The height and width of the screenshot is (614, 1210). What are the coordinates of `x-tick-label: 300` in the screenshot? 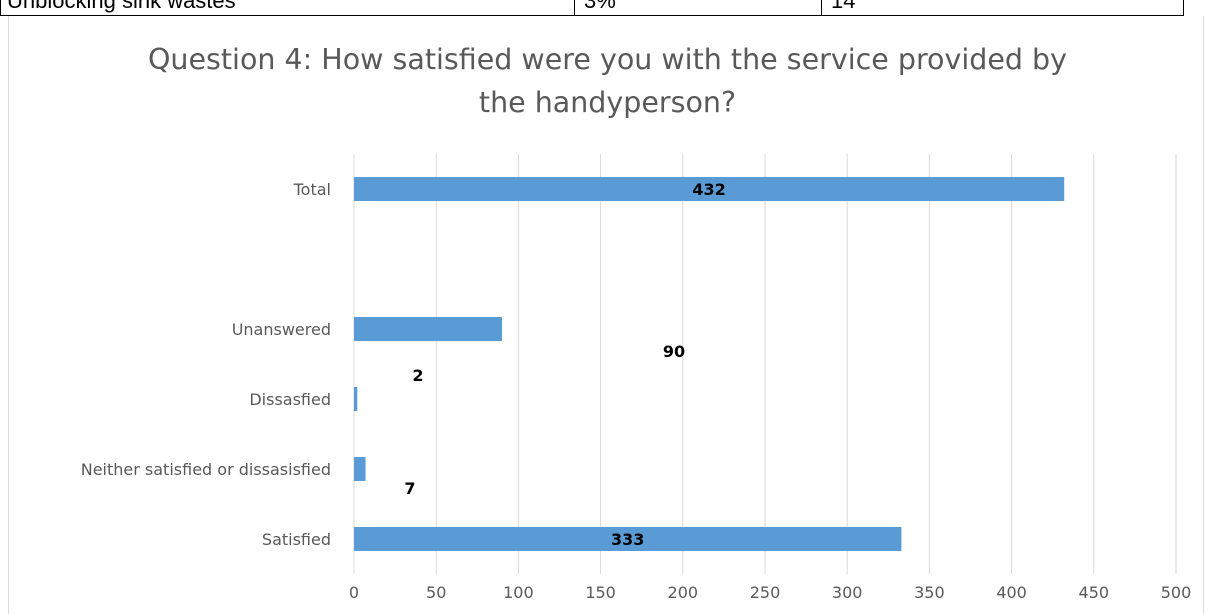 It's located at (847, 592).